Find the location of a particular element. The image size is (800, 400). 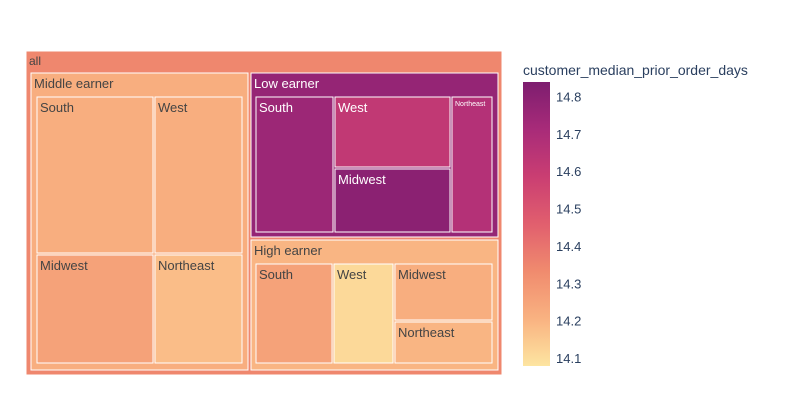

treemap-cell-middle-earner-south-rect is located at coordinates (95, 175).